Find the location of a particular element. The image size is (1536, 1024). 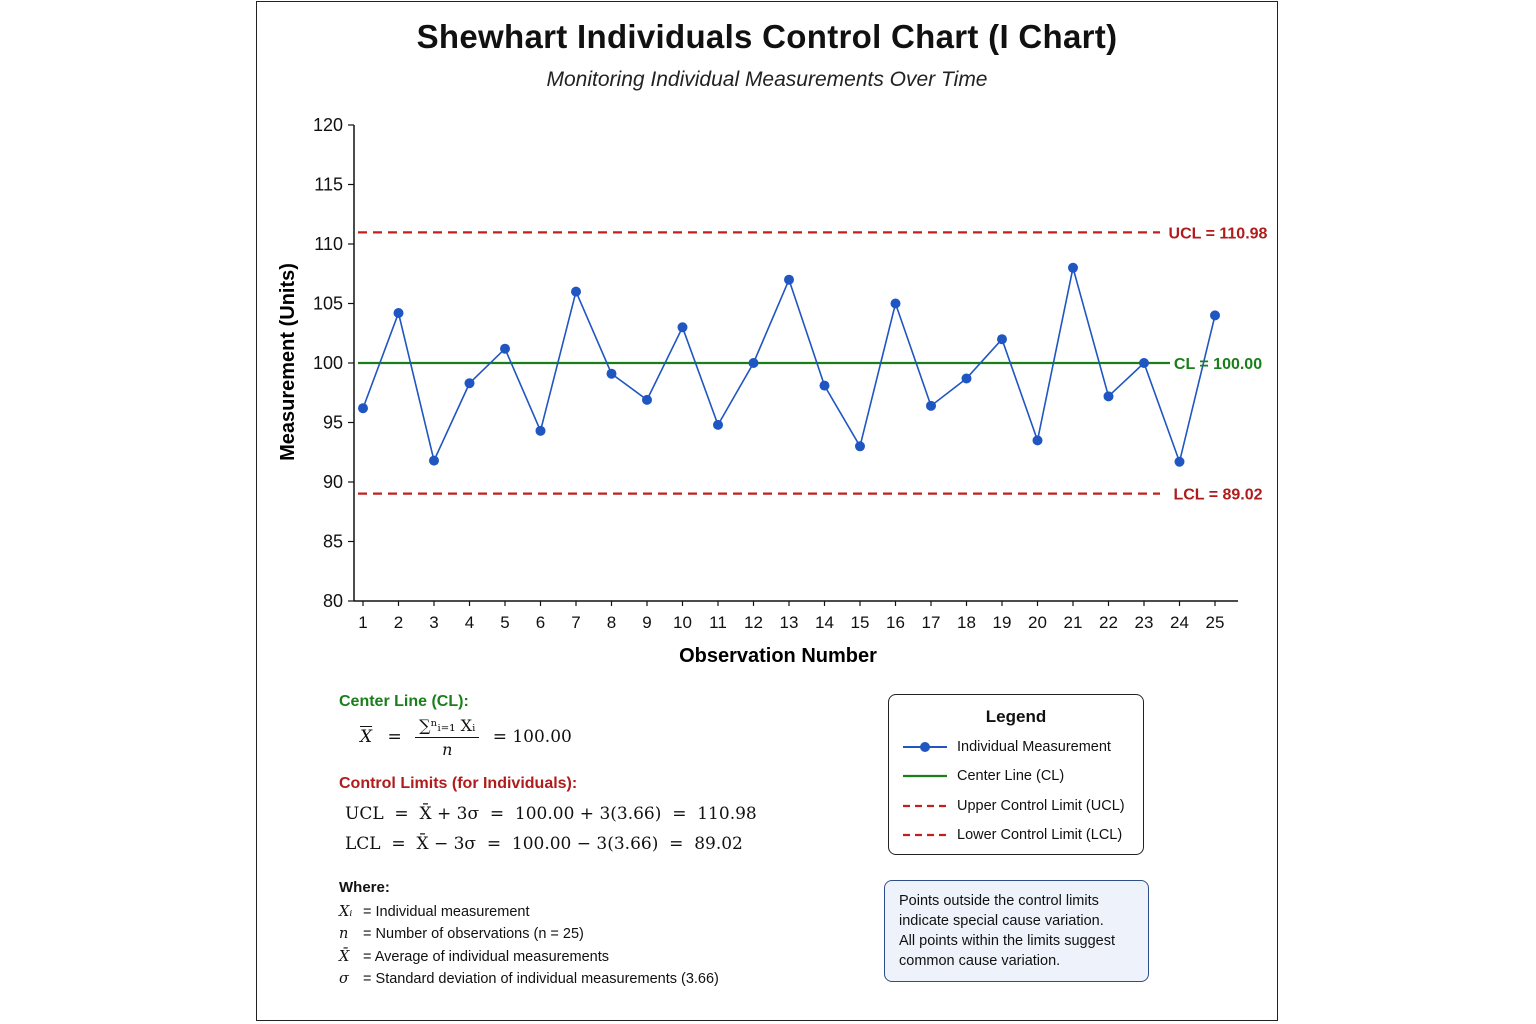

y-tick-label: 95 is located at coordinates (333, 423).